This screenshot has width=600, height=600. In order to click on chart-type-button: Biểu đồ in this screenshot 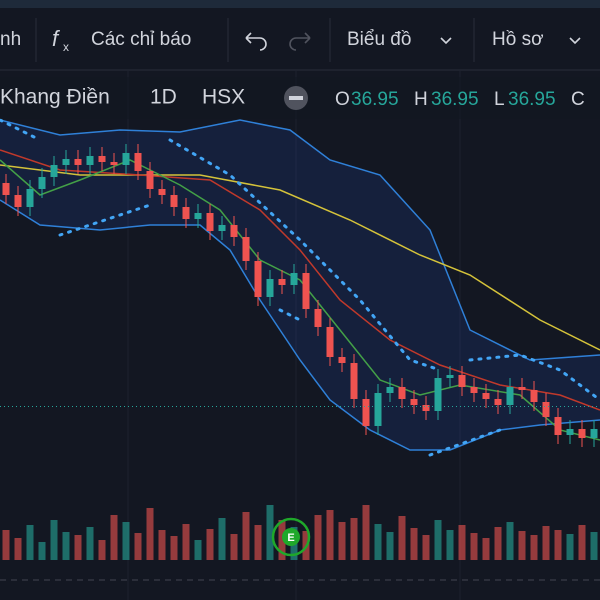, I will do `click(379, 39)`.